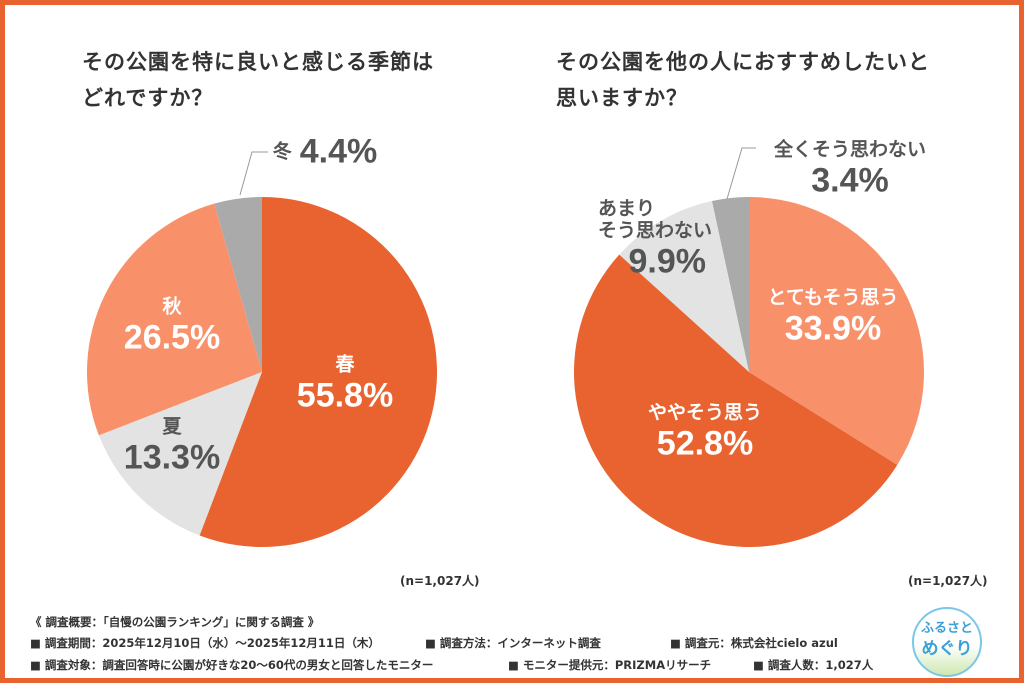 The height and width of the screenshot is (683, 1024). Describe the element at coordinates (253, 173) in the screenshot. I see `leader-line-winter` at that location.